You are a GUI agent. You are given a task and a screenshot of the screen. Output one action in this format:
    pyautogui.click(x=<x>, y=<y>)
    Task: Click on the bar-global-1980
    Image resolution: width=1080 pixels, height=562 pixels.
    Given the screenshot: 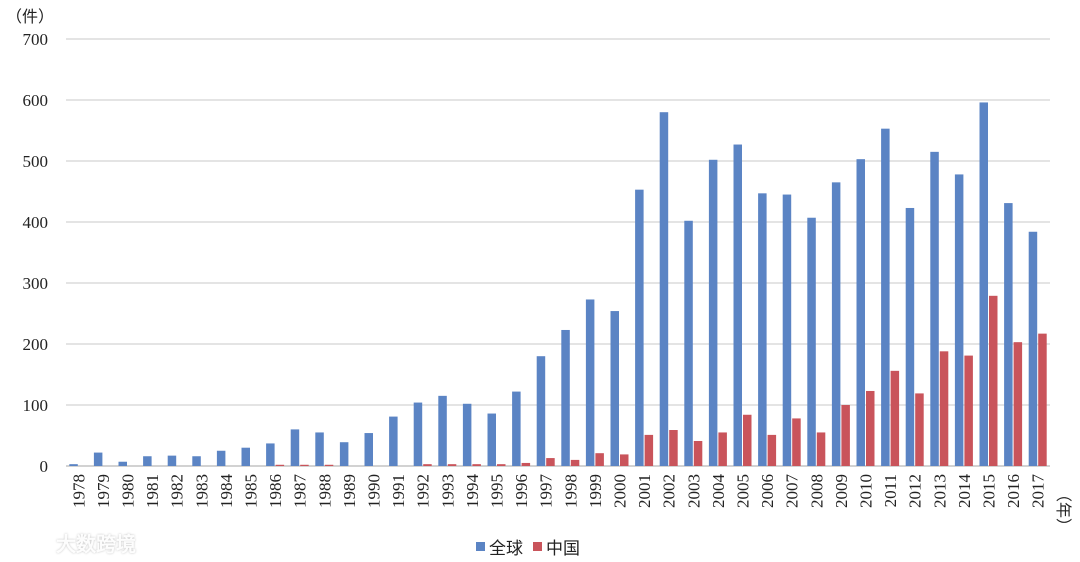 What is the action you would take?
    pyautogui.click(x=122, y=463)
    